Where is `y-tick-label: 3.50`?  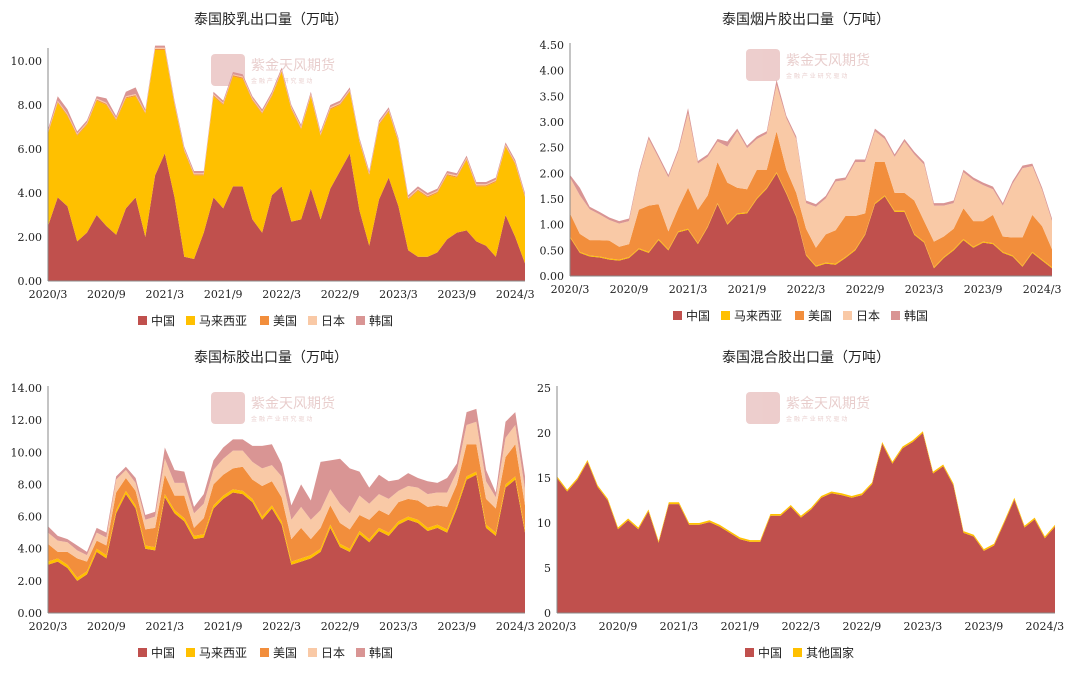
y-tick-label: 3.50 is located at coordinates (552, 96).